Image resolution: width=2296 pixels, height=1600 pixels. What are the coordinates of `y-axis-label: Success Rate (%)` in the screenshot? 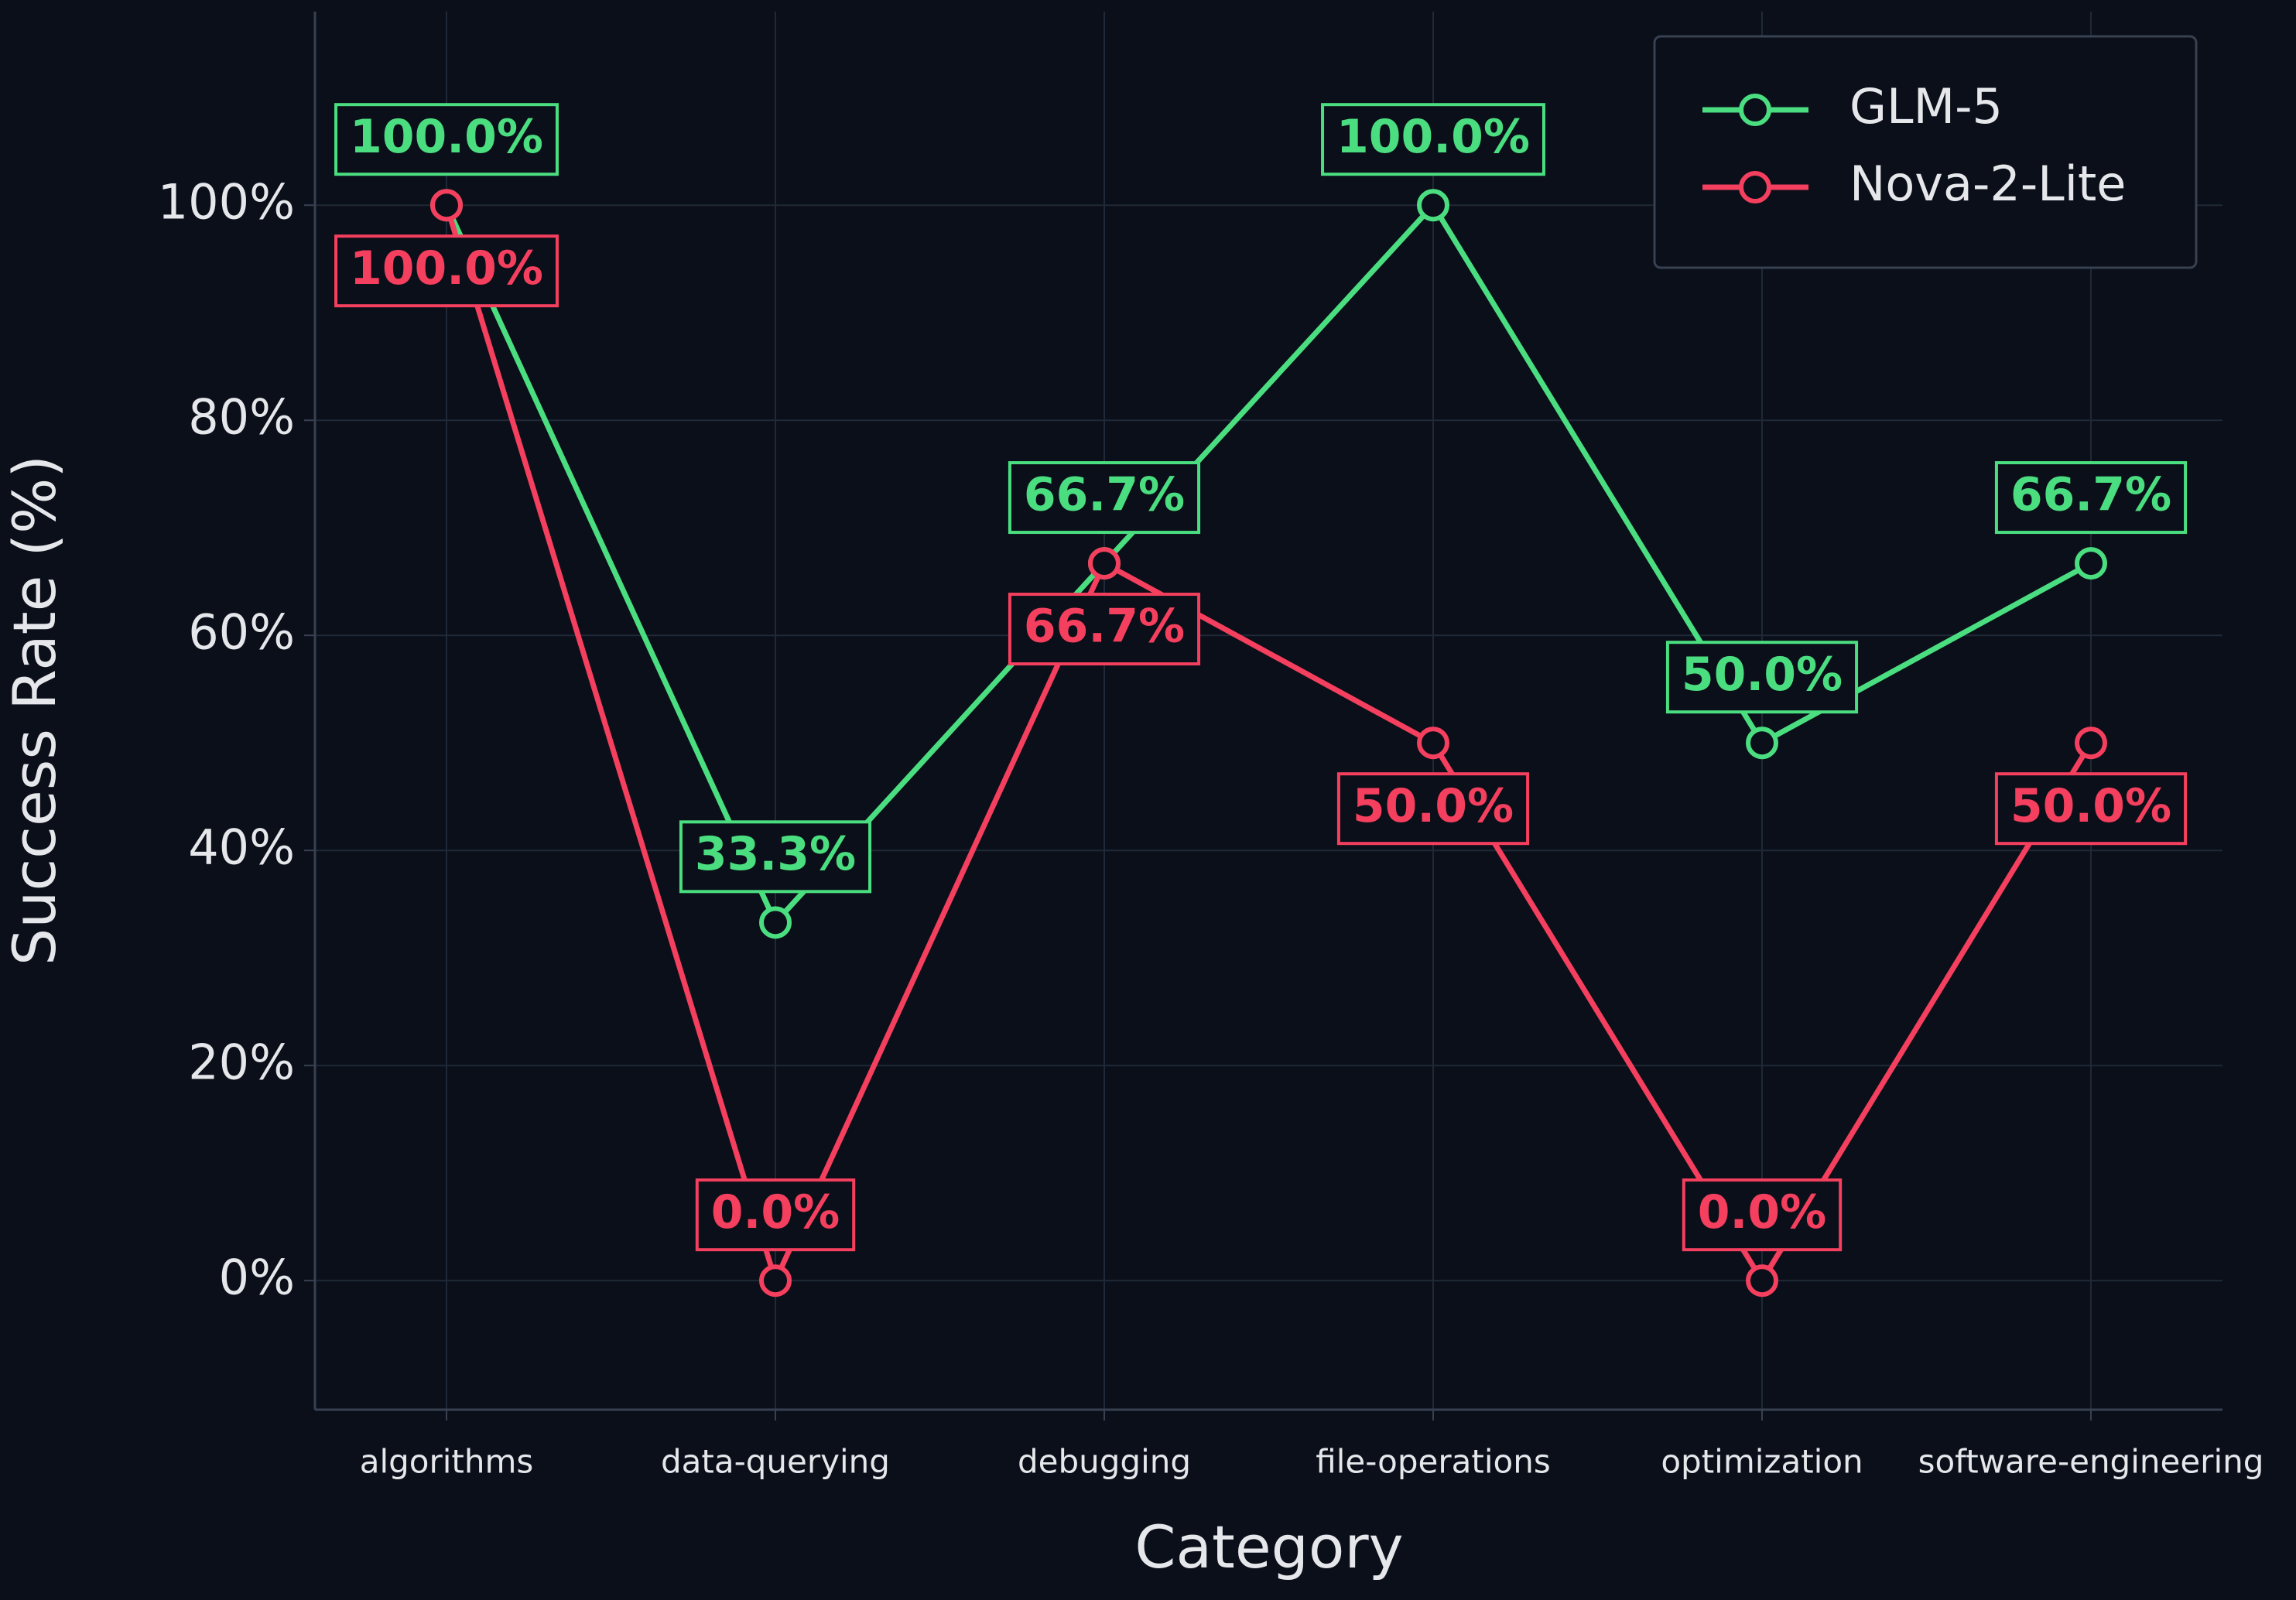 It's located at (34, 710).